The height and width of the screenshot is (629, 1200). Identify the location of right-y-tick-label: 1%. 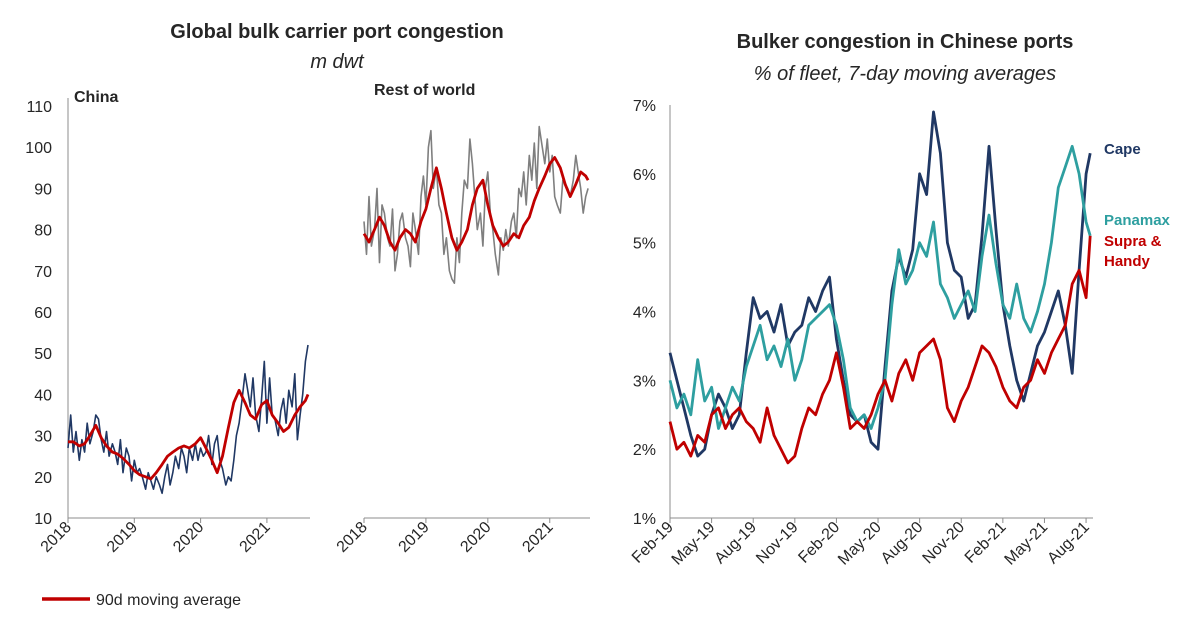
(644, 519).